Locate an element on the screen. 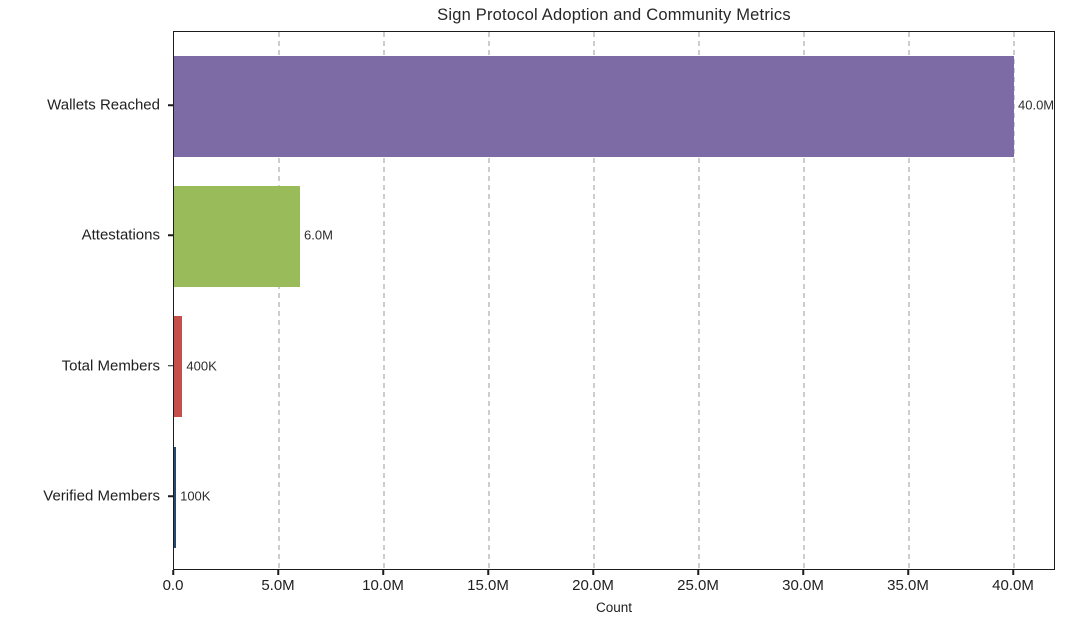 The height and width of the screenshot is (621, 1069). bar-attestations is located at coordinates (237, 236).